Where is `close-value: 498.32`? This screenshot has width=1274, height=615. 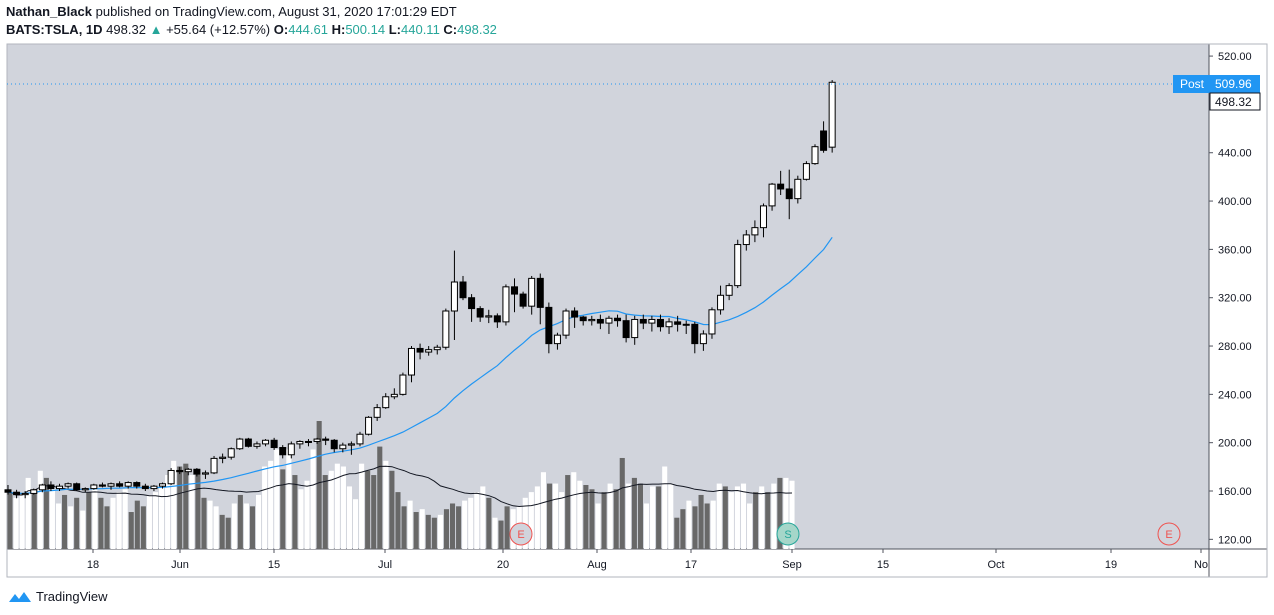
close-value: 498.32 is located at coordinates (477, 29).